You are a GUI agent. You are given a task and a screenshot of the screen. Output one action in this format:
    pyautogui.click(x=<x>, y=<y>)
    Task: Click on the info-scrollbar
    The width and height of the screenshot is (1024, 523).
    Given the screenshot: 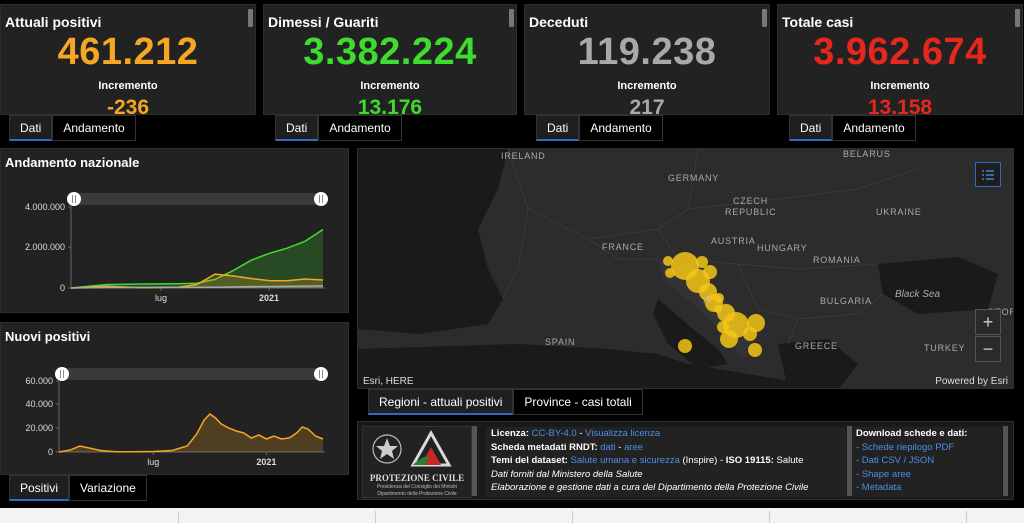 What is the action you would take?
    pyautogui.click(x=474, y=461)
    